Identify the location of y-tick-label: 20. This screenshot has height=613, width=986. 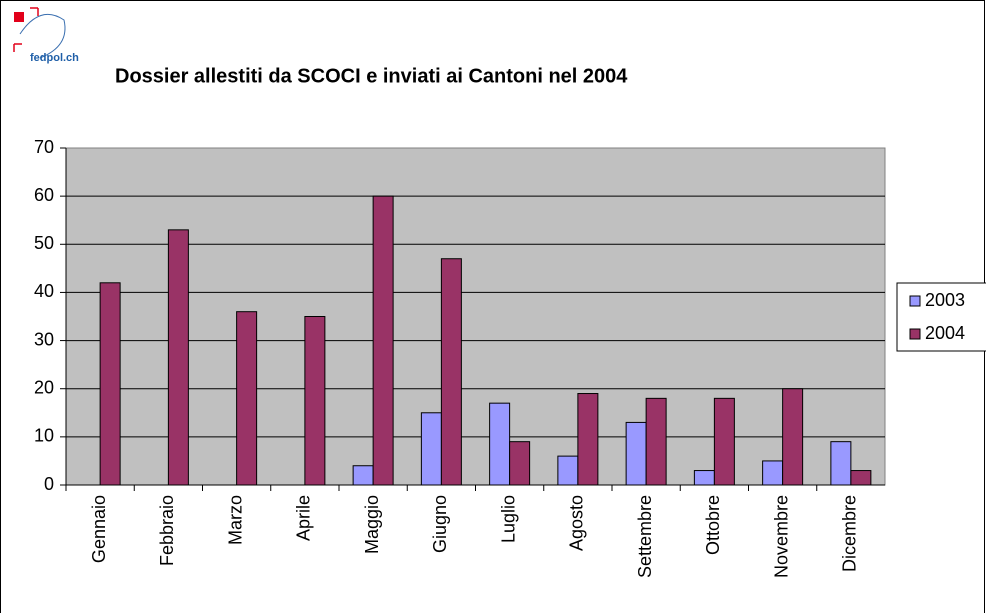
(44, 387).